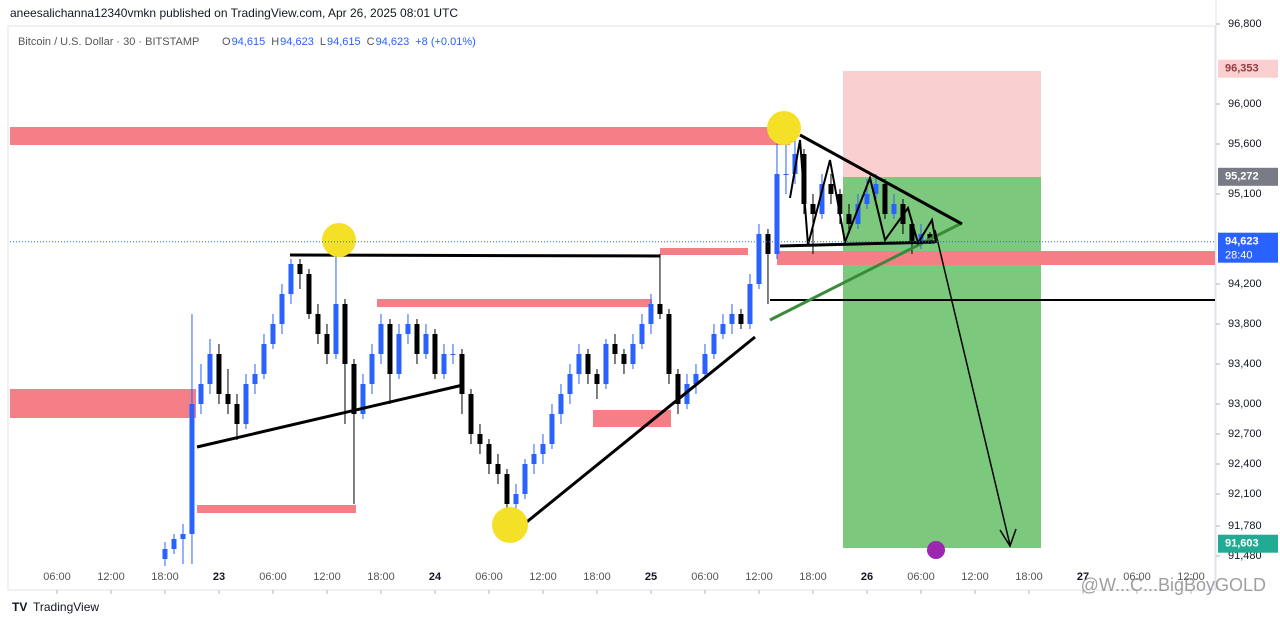 This screenshot has height=631, width=1280. What do you see at coordinates (323, 42) in the screenshot?
I see `legend-key: L` at bounding box center [323, 42].